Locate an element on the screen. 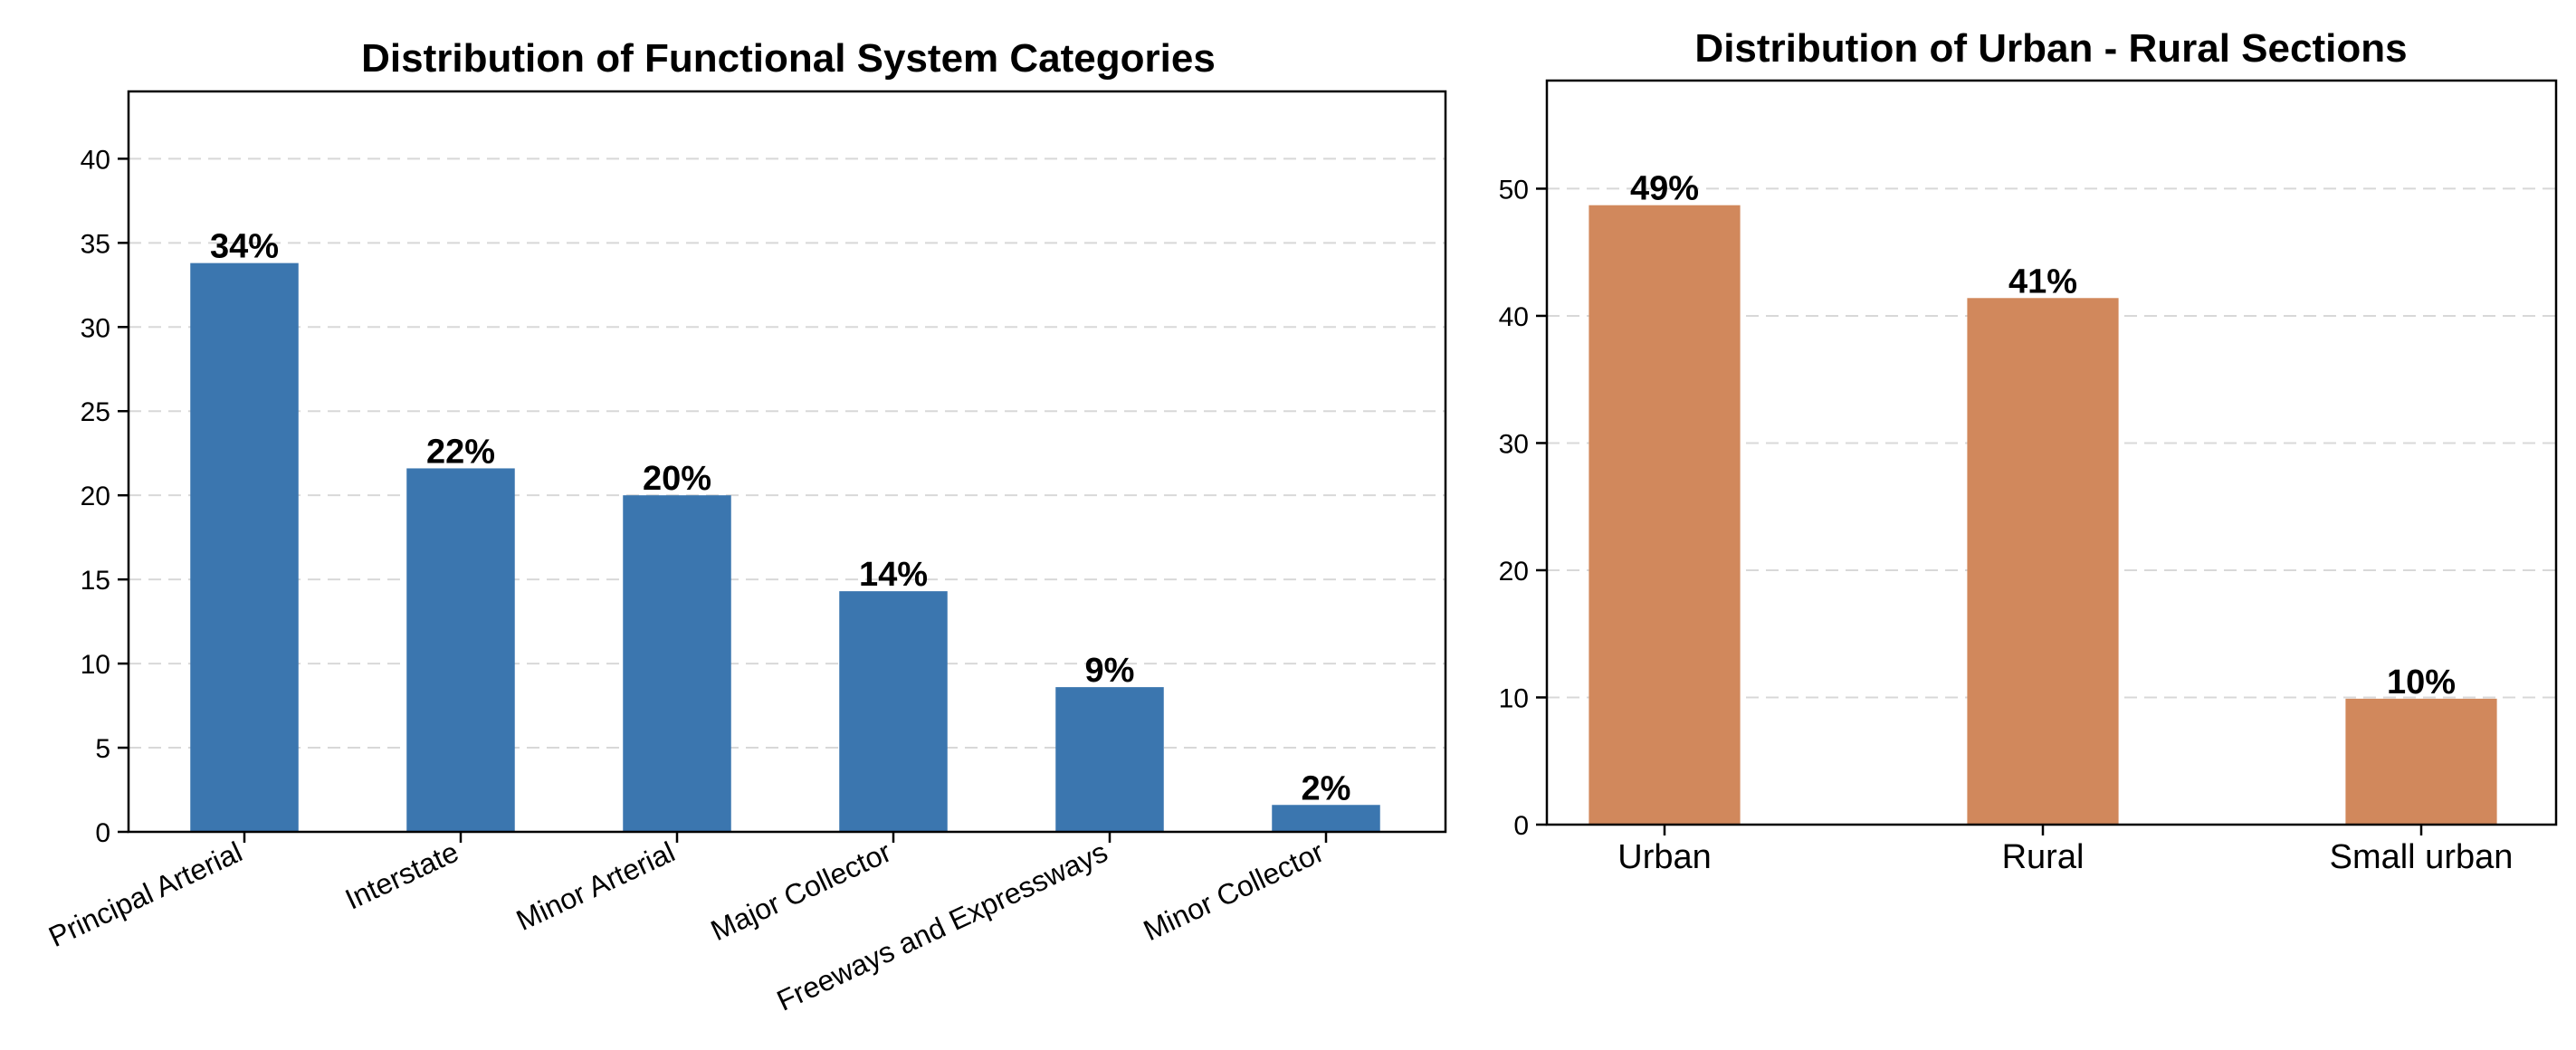 The height and width of the screenshot is (1050, 2576). y-tick-label: 15 is located at coordinates (95, 581).